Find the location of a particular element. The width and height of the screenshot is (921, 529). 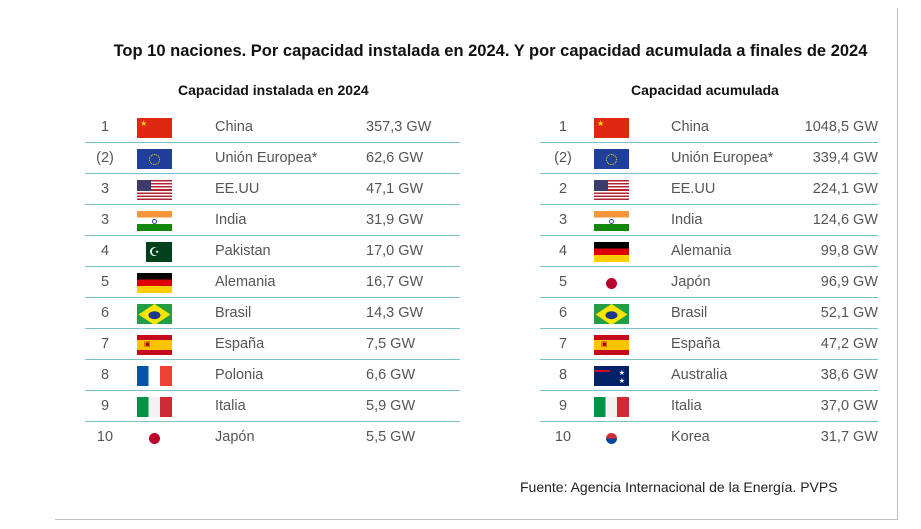

table-row: 6 Brasil 52,1 GW is located at coordinates (709, 313).